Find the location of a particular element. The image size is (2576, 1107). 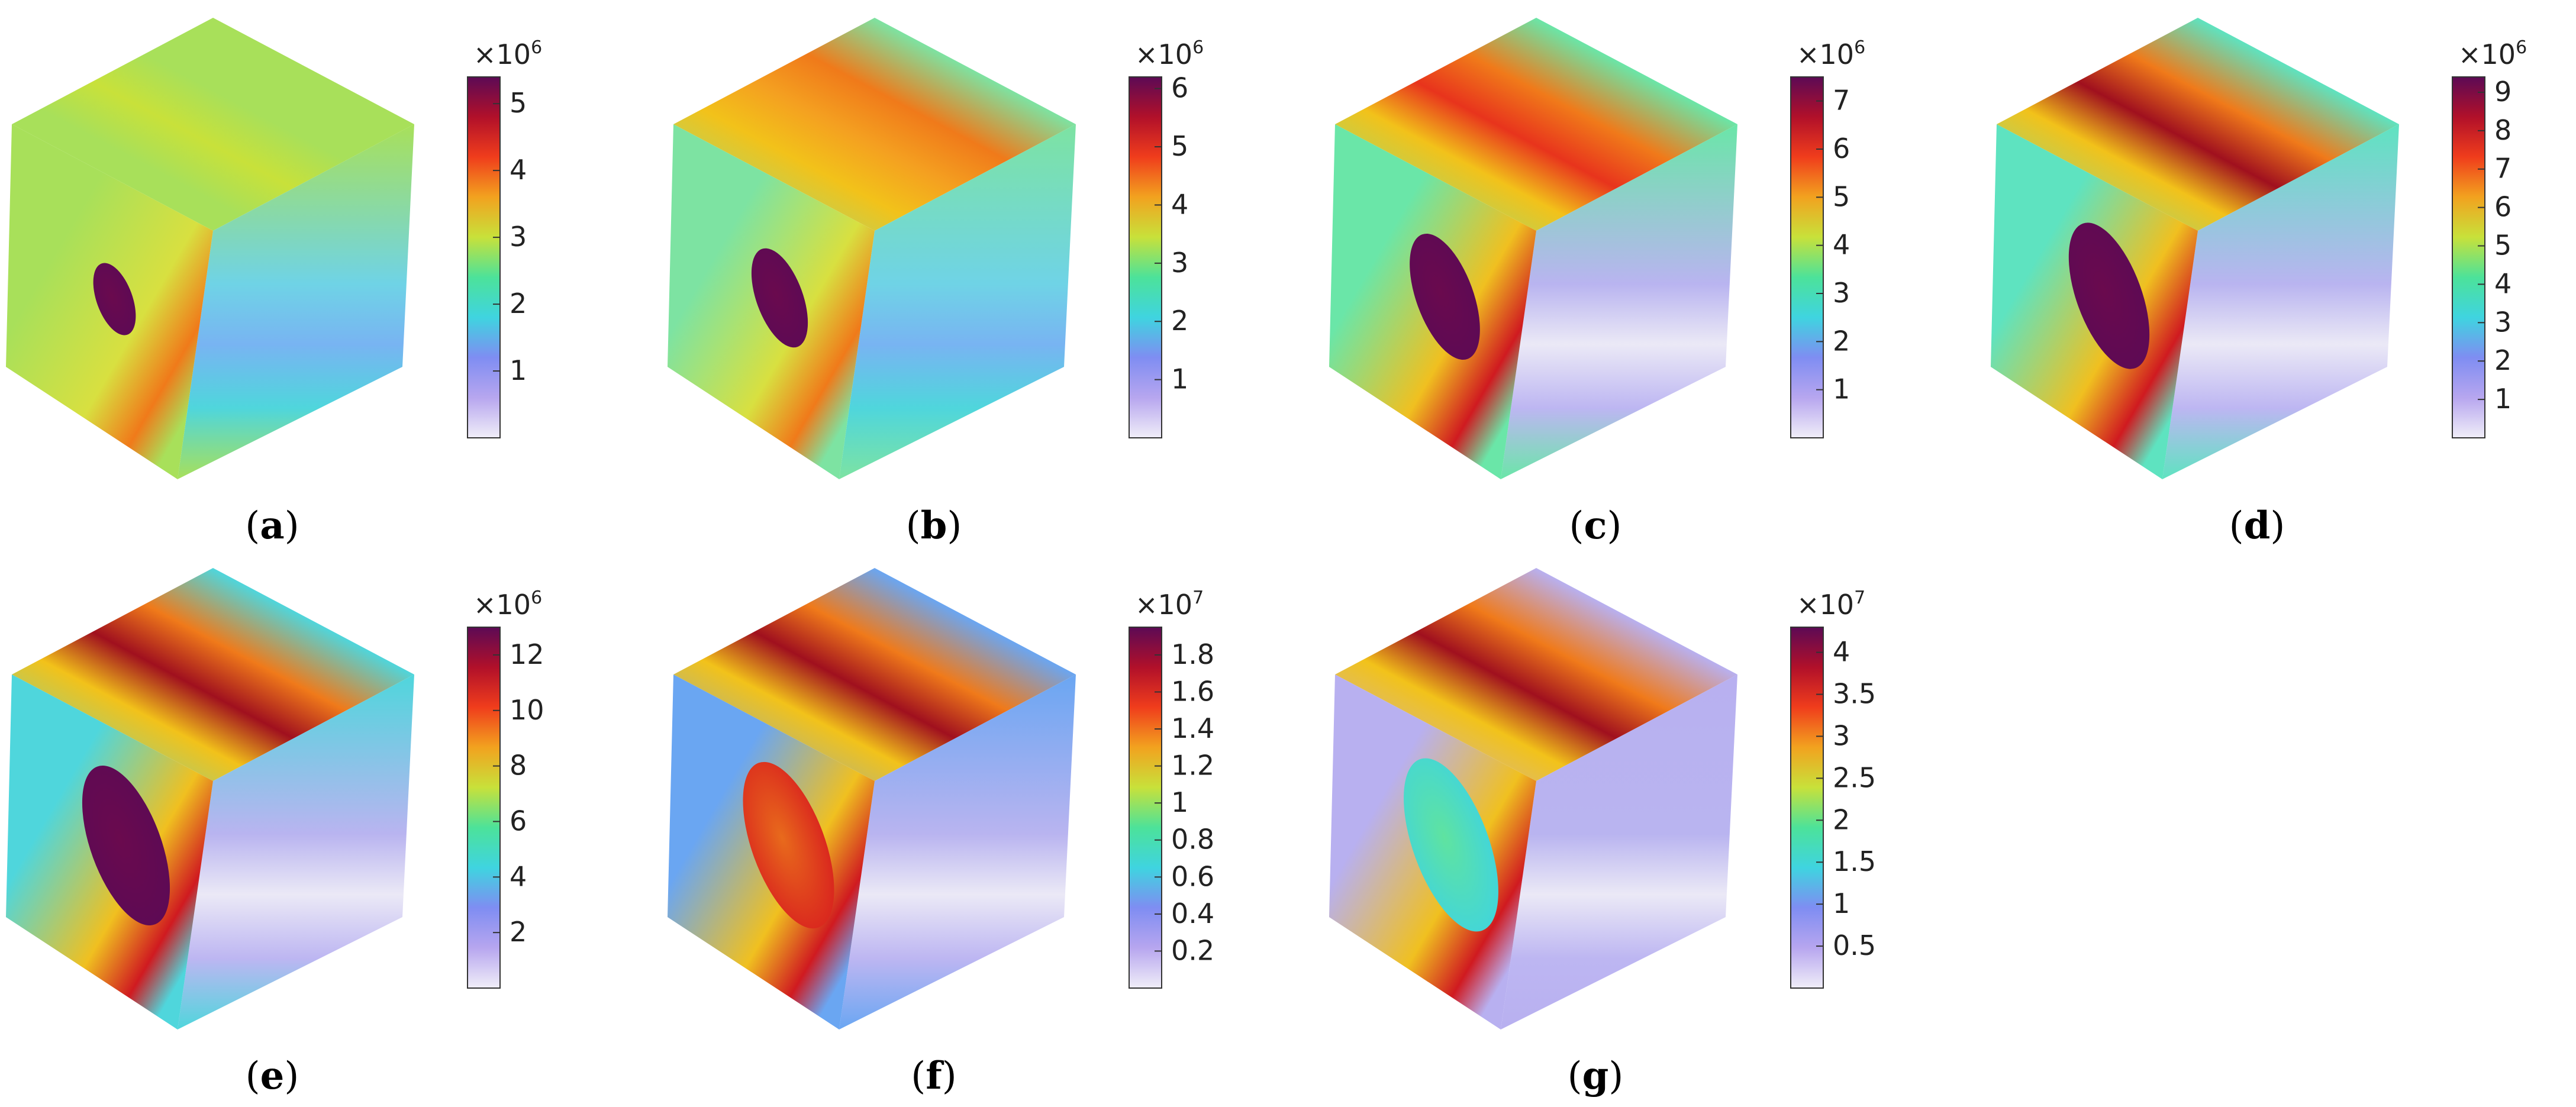

panel-caption: (d) is located at coordinates (2257, 526).